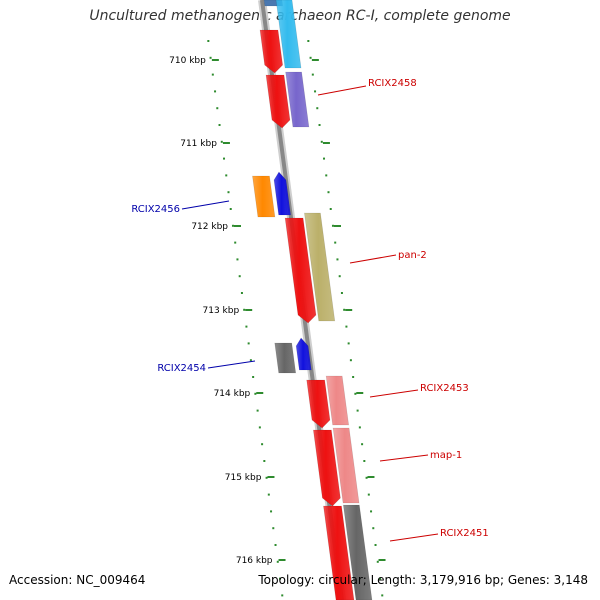 The height and width of the screenshot is (600, 600). I want to click on accession-label: Accession: NC_009464, so click(77, 580).